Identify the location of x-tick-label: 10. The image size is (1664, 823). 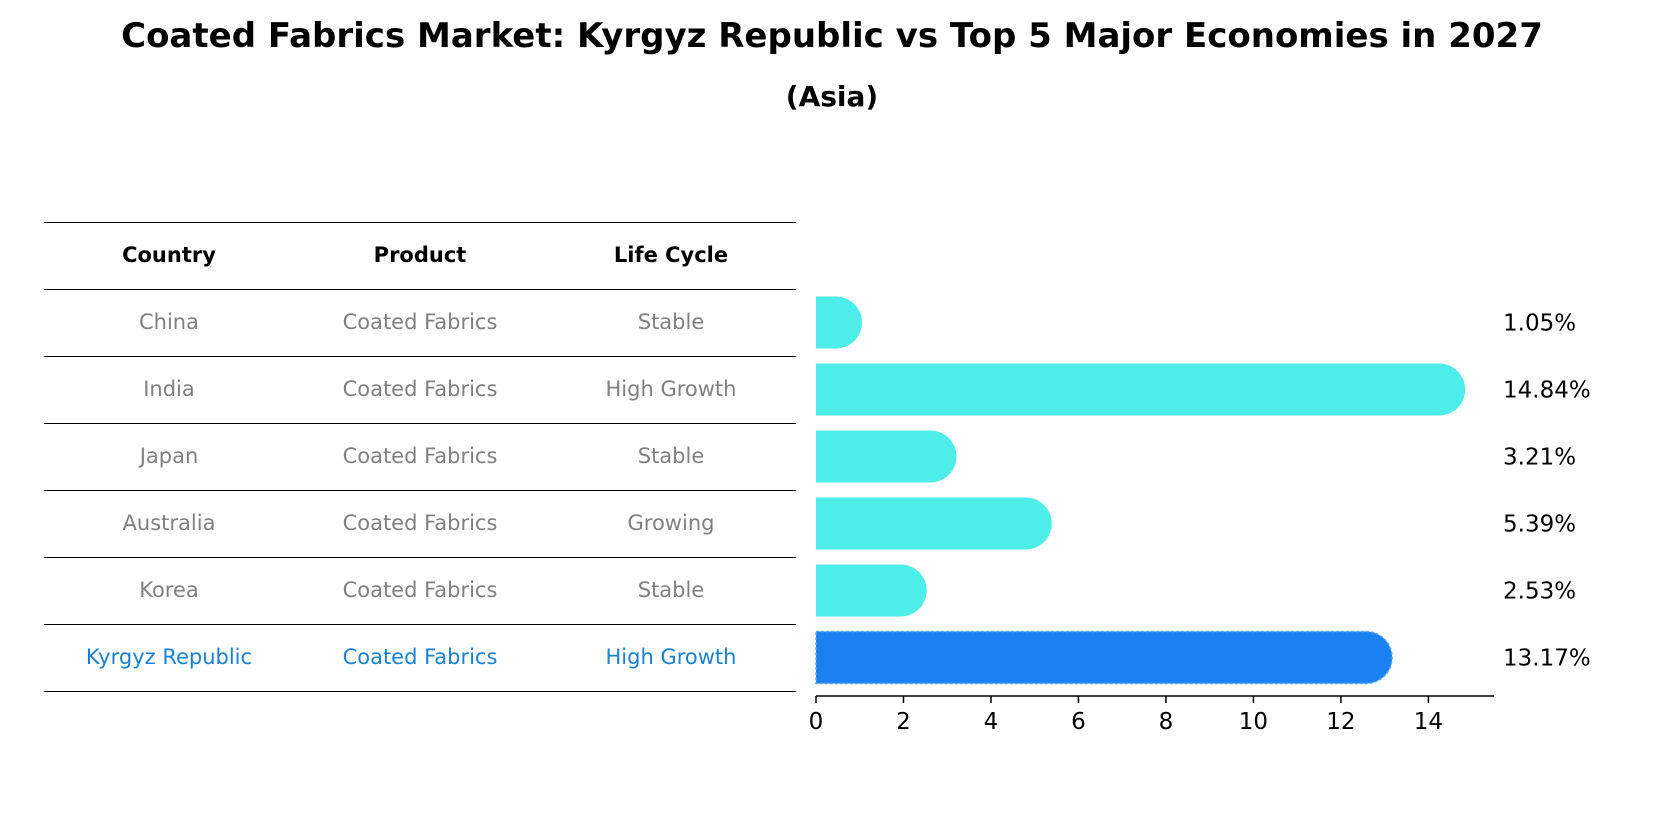
(1253, 722).